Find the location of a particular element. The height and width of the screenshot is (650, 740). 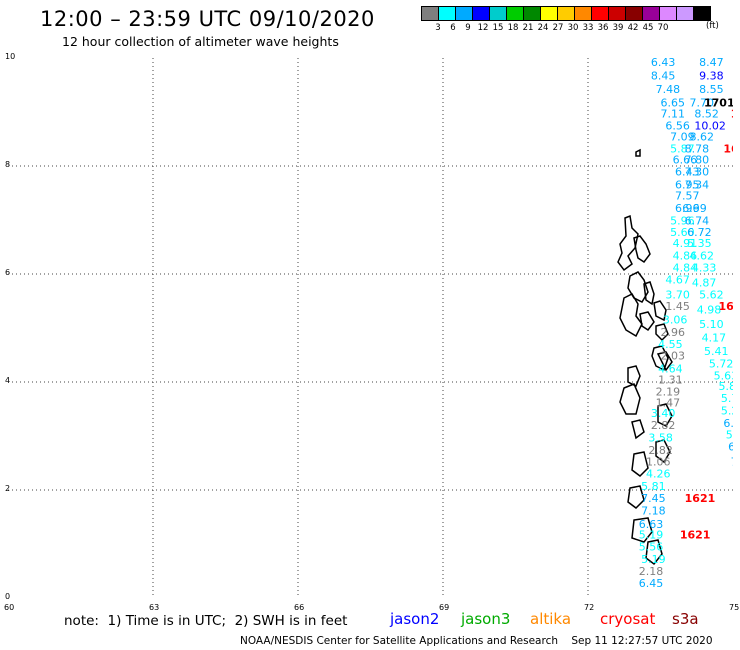

color-legend: 3 6 9 12 15 18 21 24 27 30 33 36 39 42 45 70 (ft) is located at coordinates (570, 19).